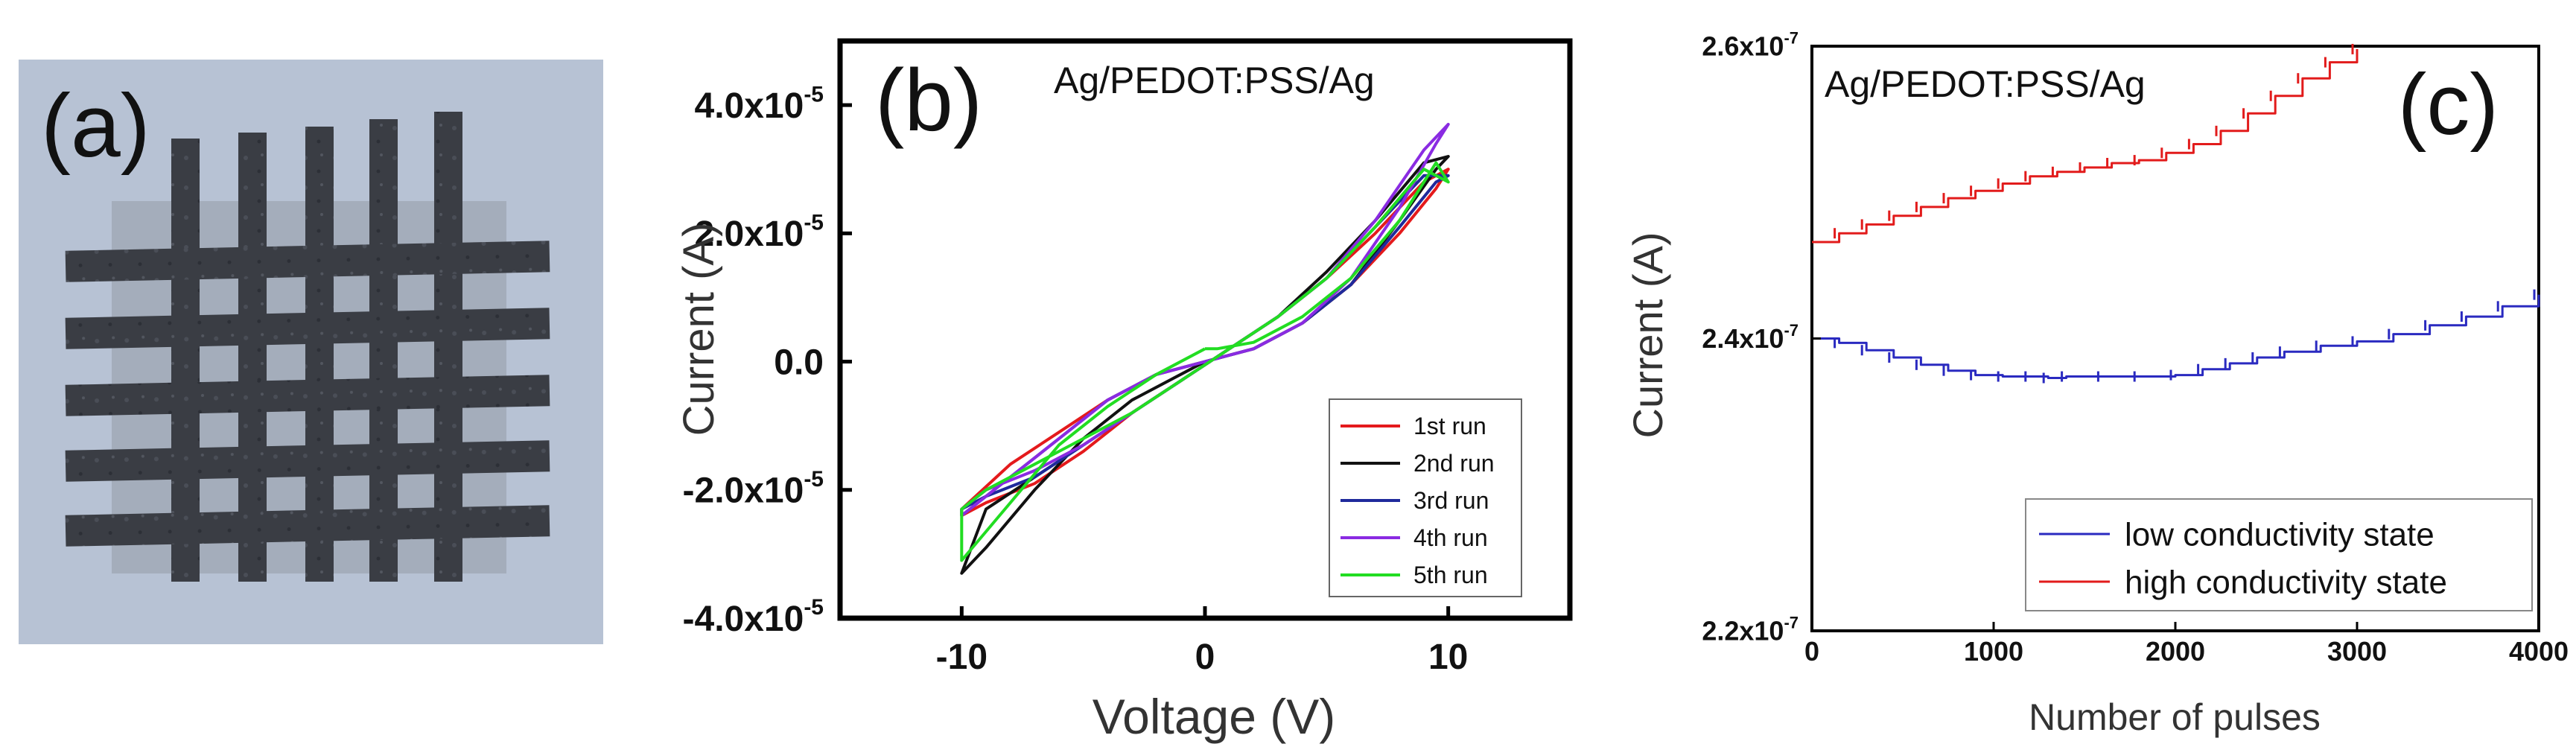 The width and height of the screenshot is (2576, 747). What do you see at coordinates (2357, 651) in the screenshot?
I see `x-tick-label: 3000` at bounding box center [2357, 651].